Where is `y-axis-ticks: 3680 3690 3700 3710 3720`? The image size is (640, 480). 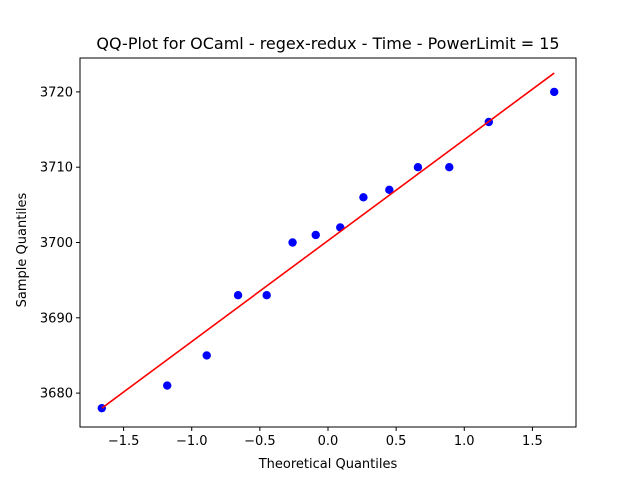 y-axis-ticks: 3680 3690 3700 3710 3720 is located at coordinates (60, 243).